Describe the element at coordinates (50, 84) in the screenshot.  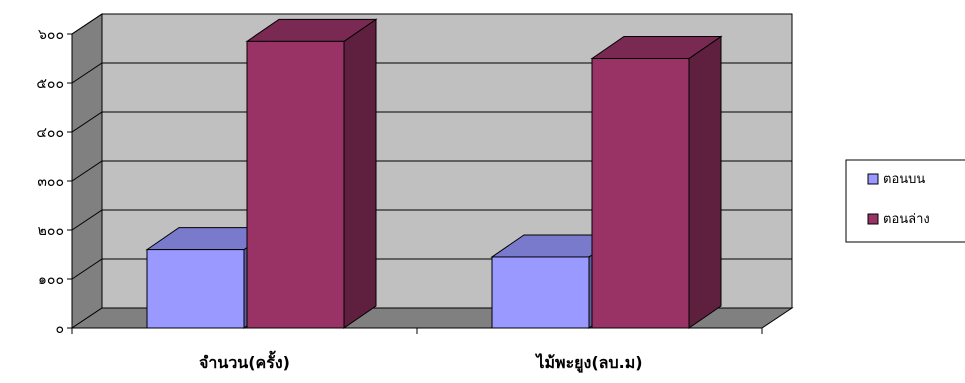
I see `y-tick-label: ๕๐๐` at that location.